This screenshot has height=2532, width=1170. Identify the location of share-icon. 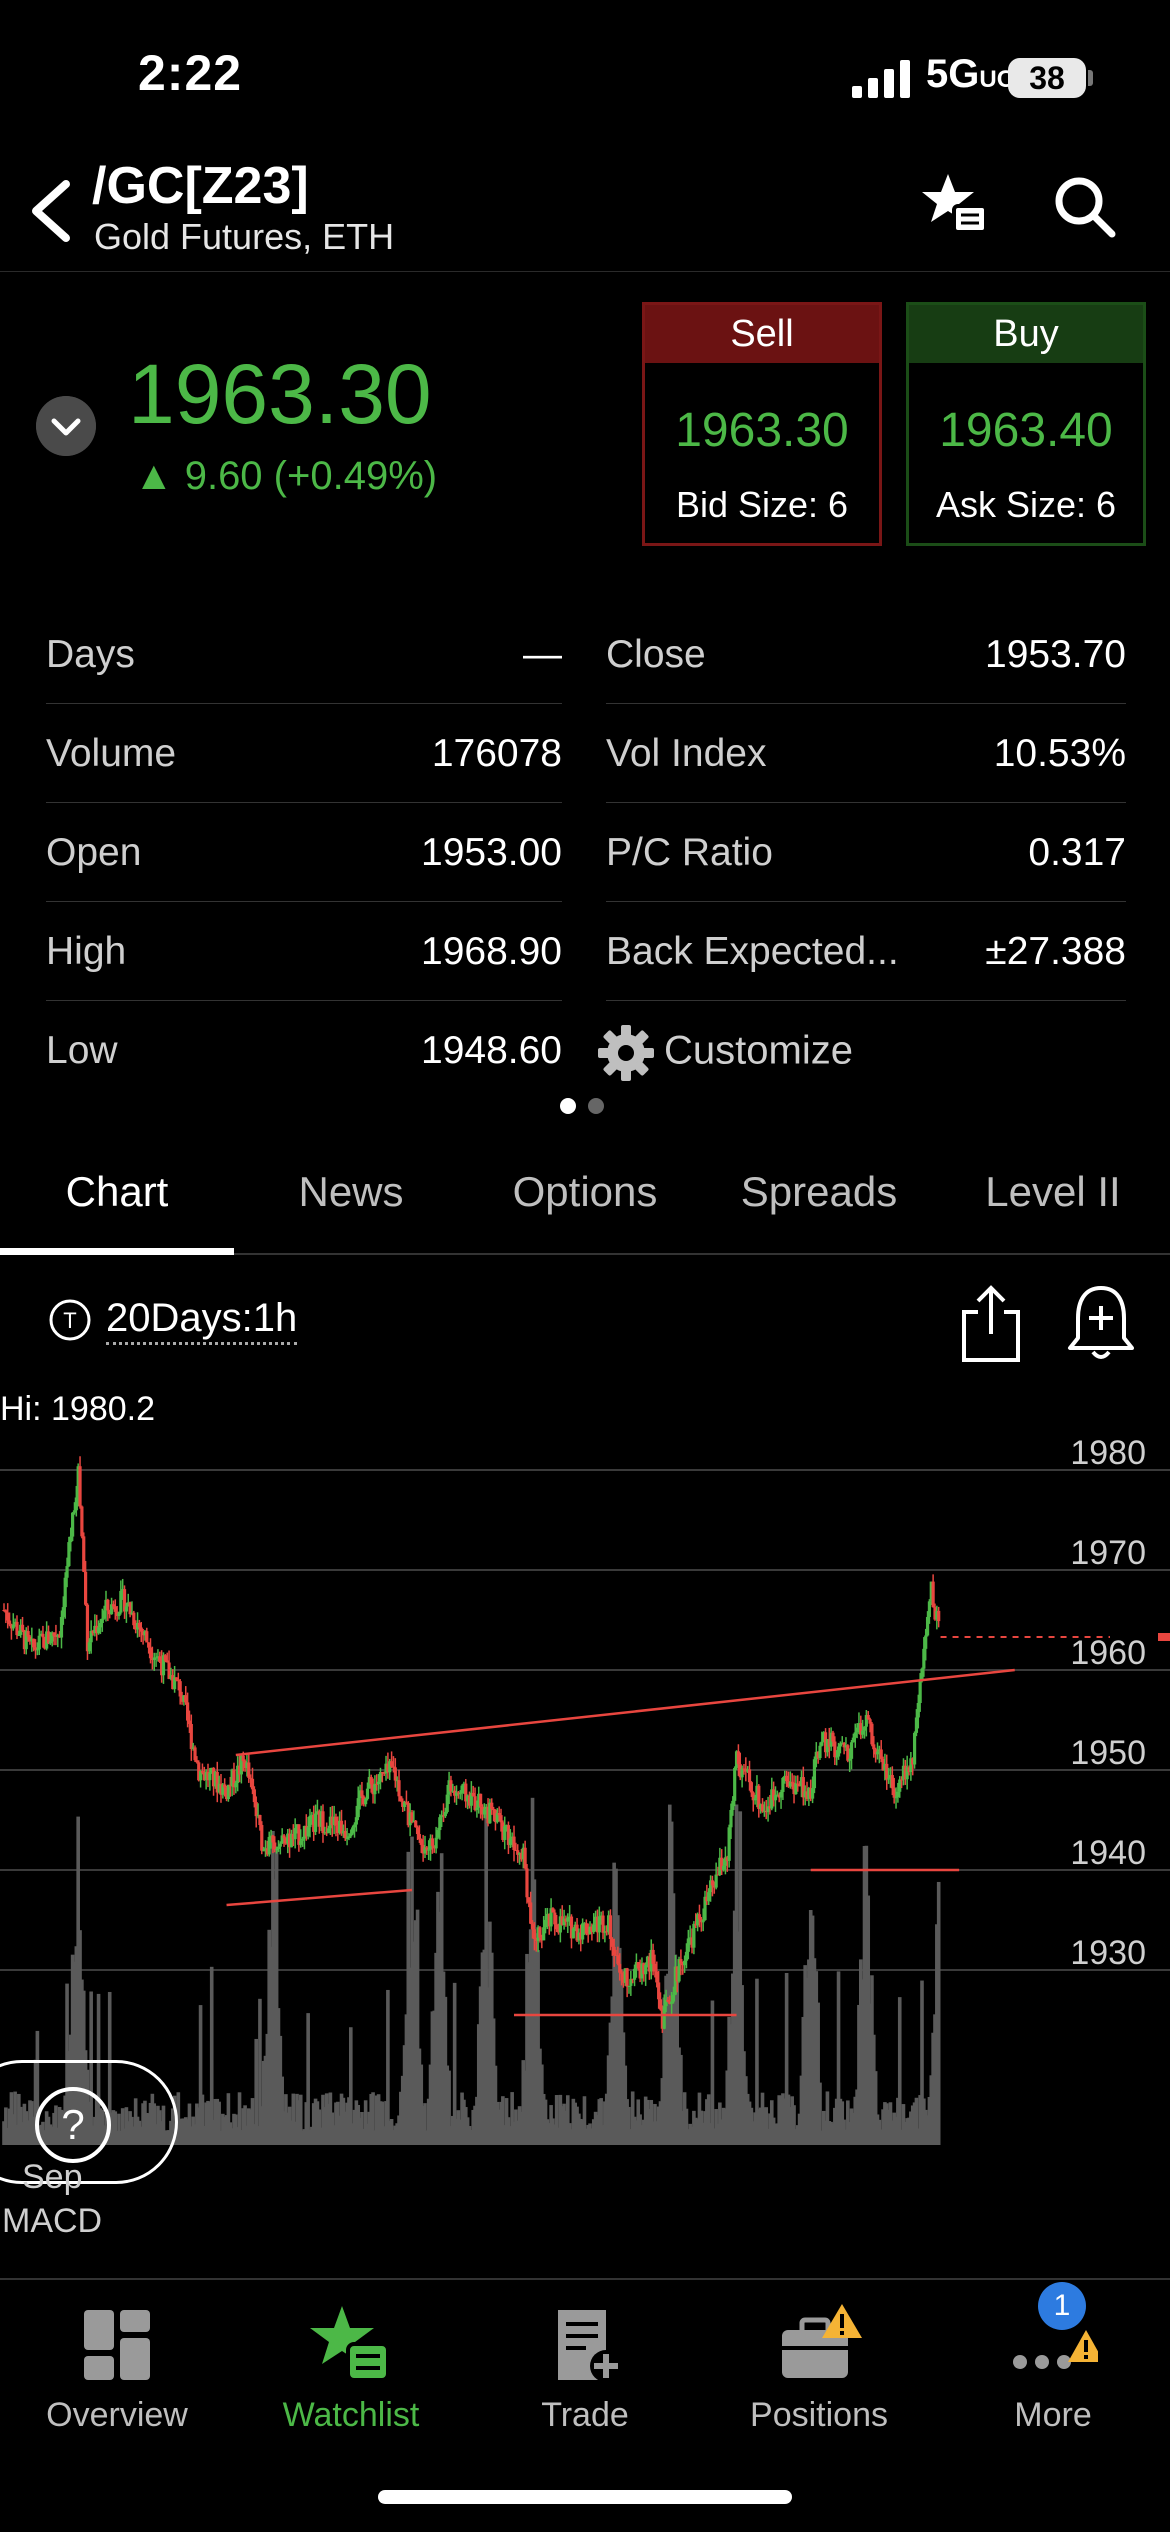
(991, 1324).